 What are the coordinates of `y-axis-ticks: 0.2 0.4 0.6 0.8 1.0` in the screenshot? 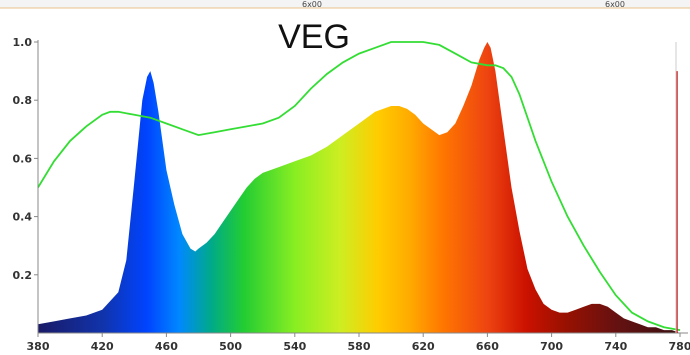 It's located at (25, 159).